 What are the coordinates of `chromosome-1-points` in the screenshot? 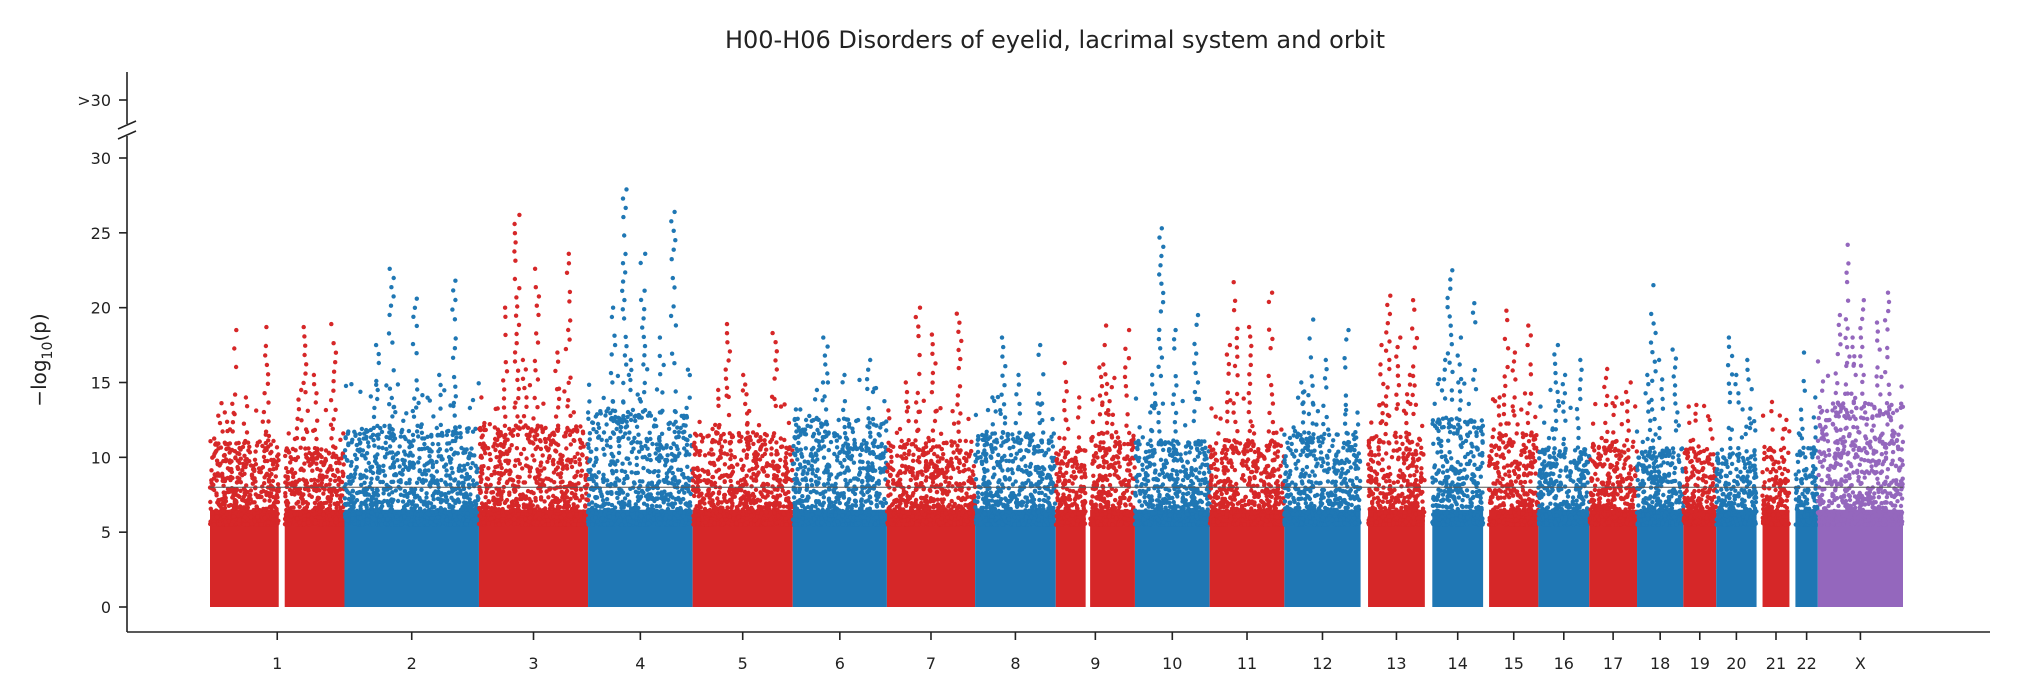 It's located at (244, 465).